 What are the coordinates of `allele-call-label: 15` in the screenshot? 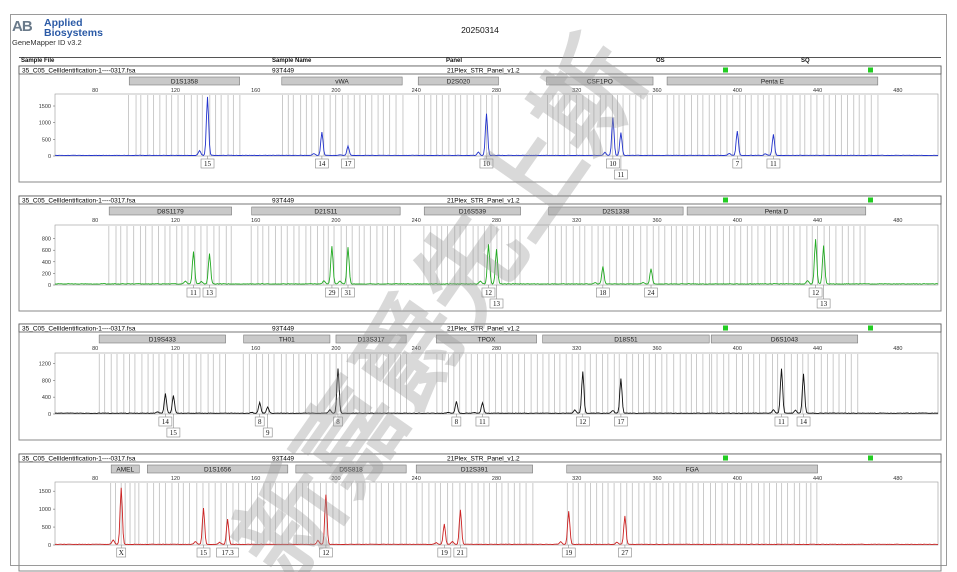 It's located at (208, 164).